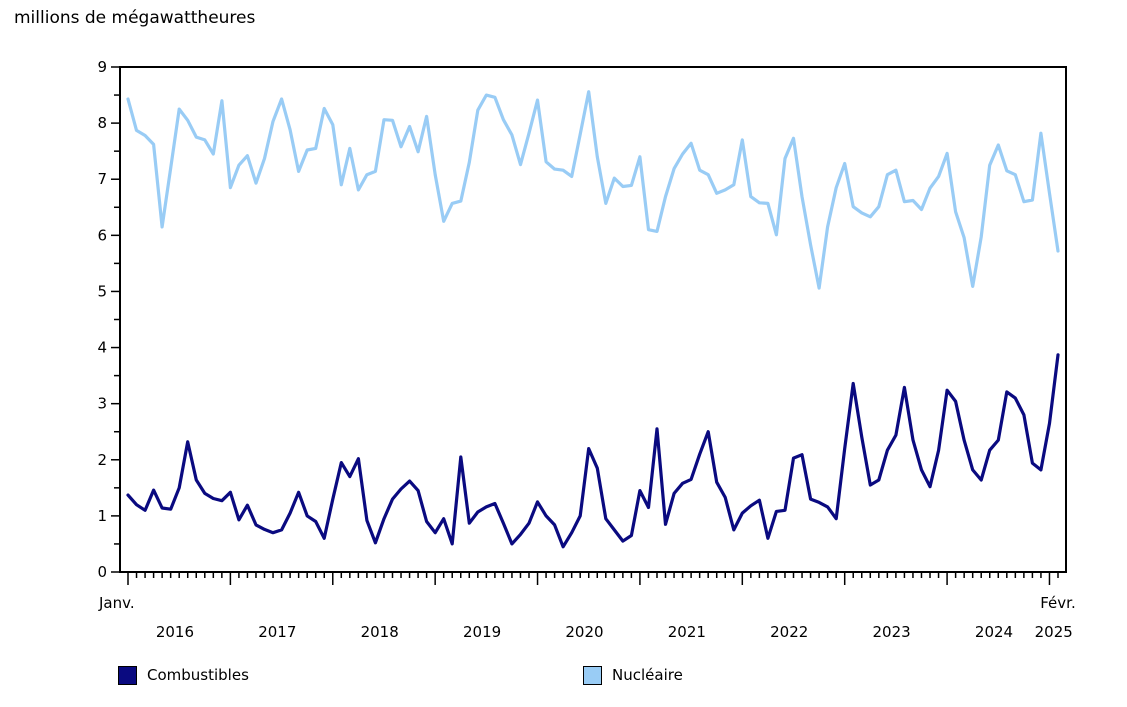 Image resolution: width=1127 pixels, height=707 pixels. What do you see at coordinates (102, 123) in the screenshot?
I see `y-tick-label-8: 8` at bounding box center [102, 123].